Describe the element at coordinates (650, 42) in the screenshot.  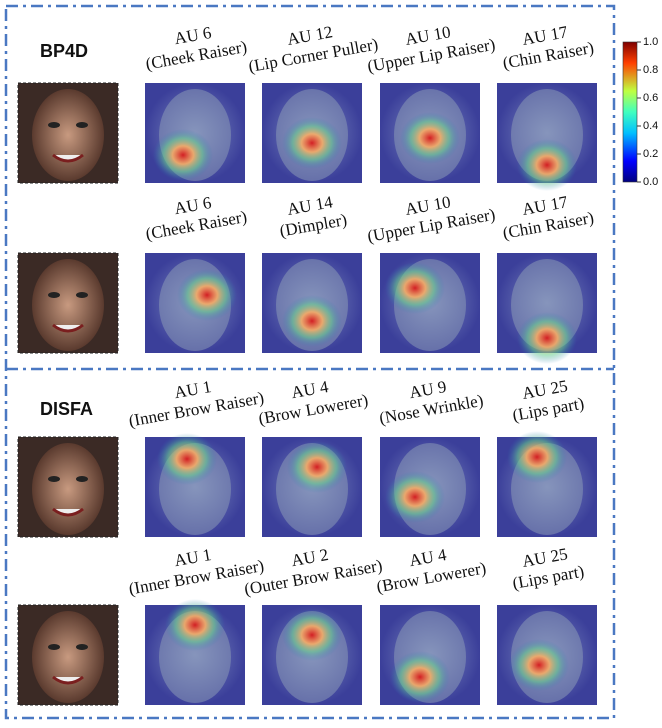
I see `colorbar-tick-label: 1.0` at that location.